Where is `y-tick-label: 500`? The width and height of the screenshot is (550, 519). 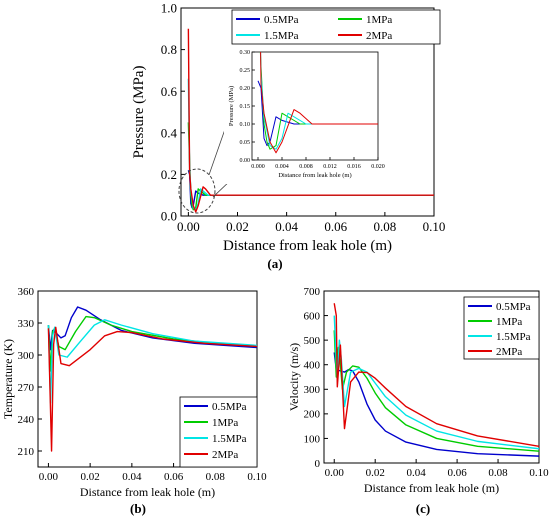 y-tick-label: 500 is located at coordinates (312, 341).